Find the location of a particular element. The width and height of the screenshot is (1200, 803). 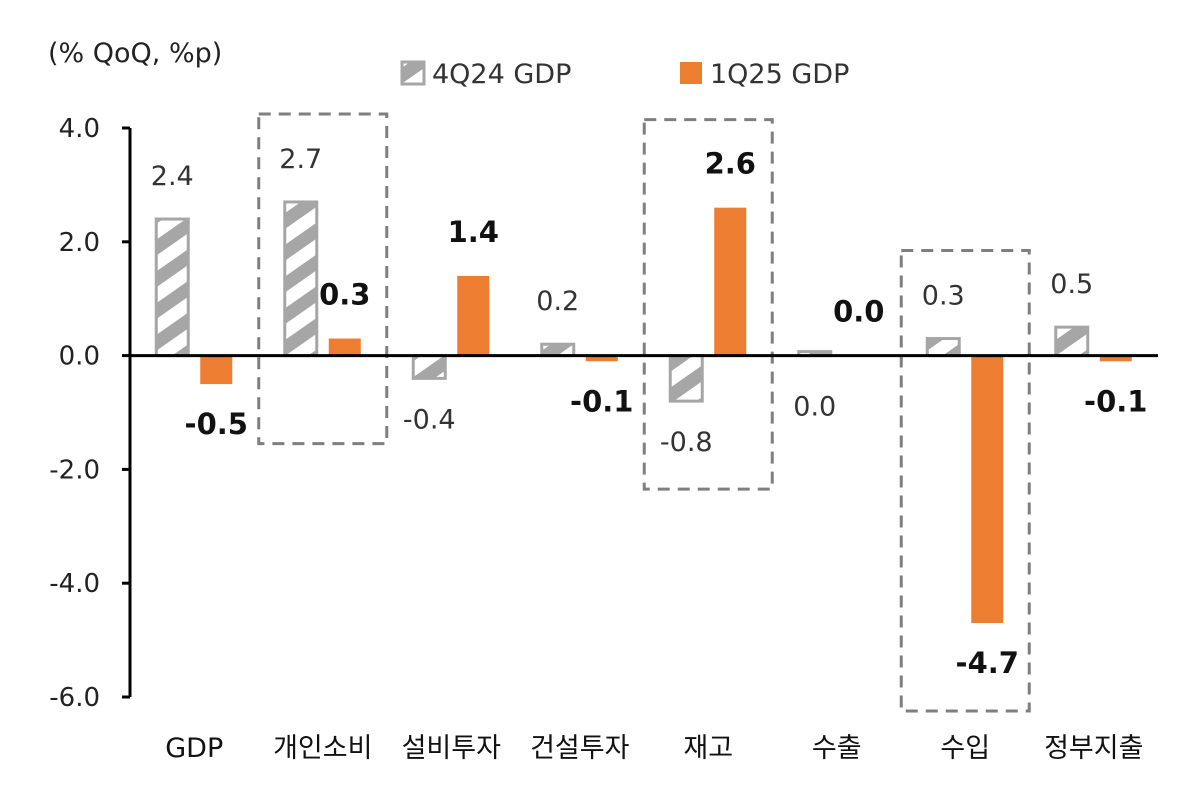

y-tick-label: -2.0 is located at coordinates (74, 470).